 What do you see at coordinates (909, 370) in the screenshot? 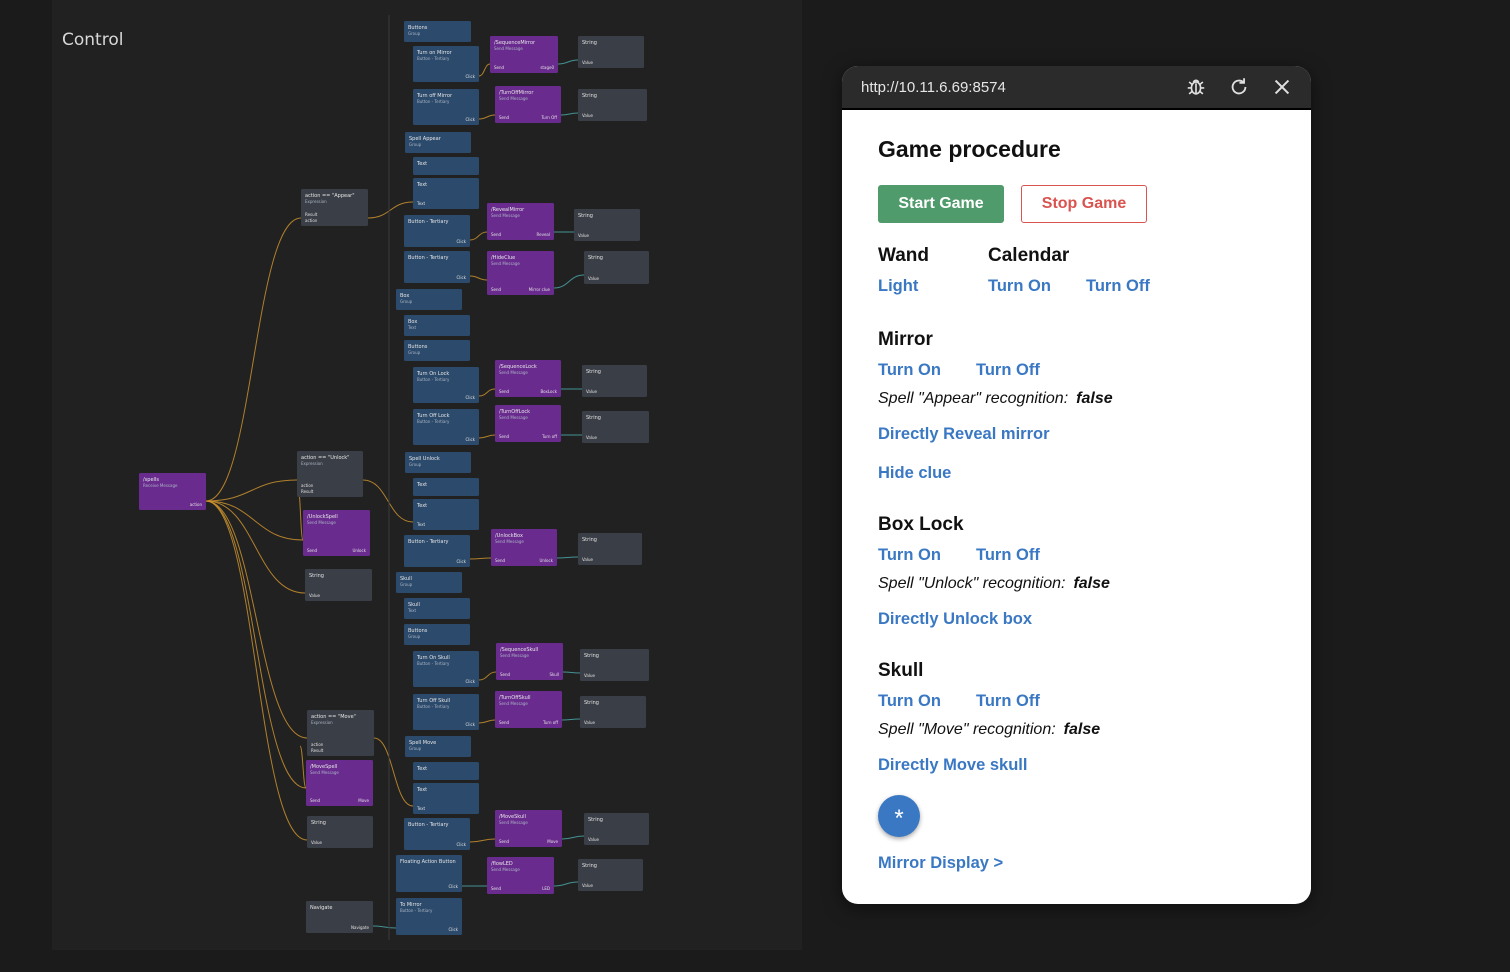
I see `mirror-turn-on-link: Turn On` at bounding box center [909, 370].